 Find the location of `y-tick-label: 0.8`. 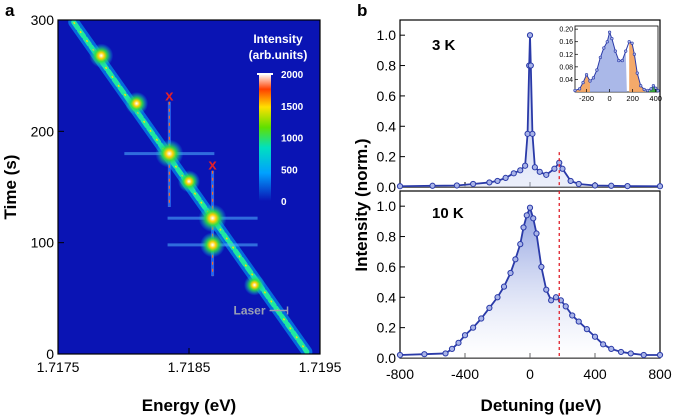

y-tick-label: 0.8 is located at coordinates (387, 237).